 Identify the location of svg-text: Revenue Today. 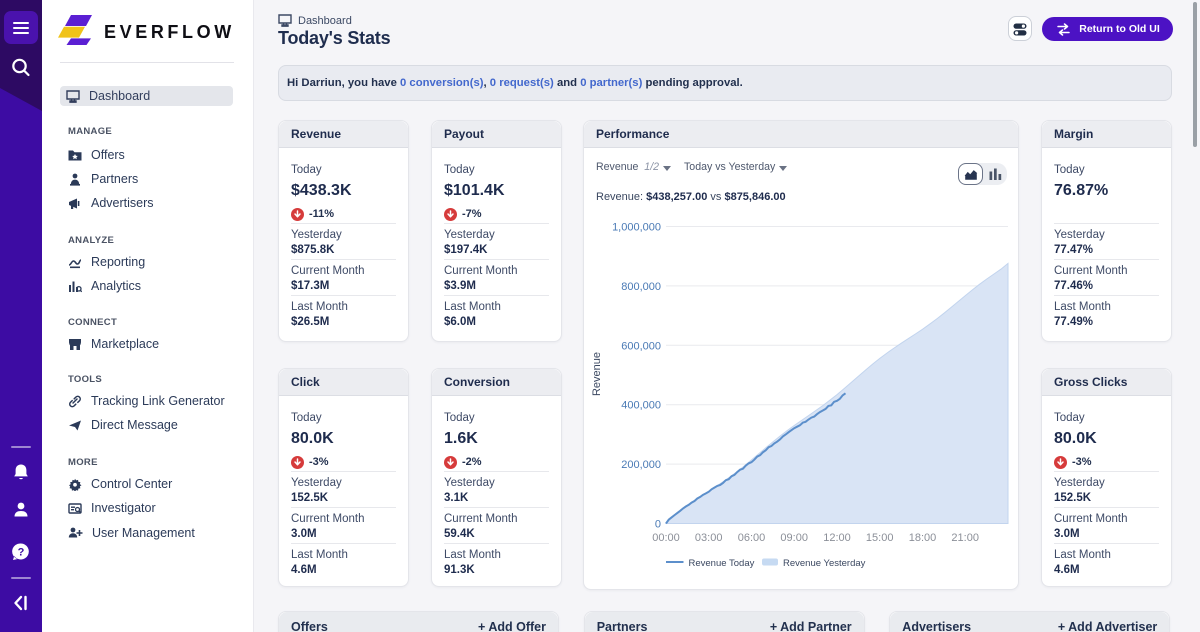
(722, 563).